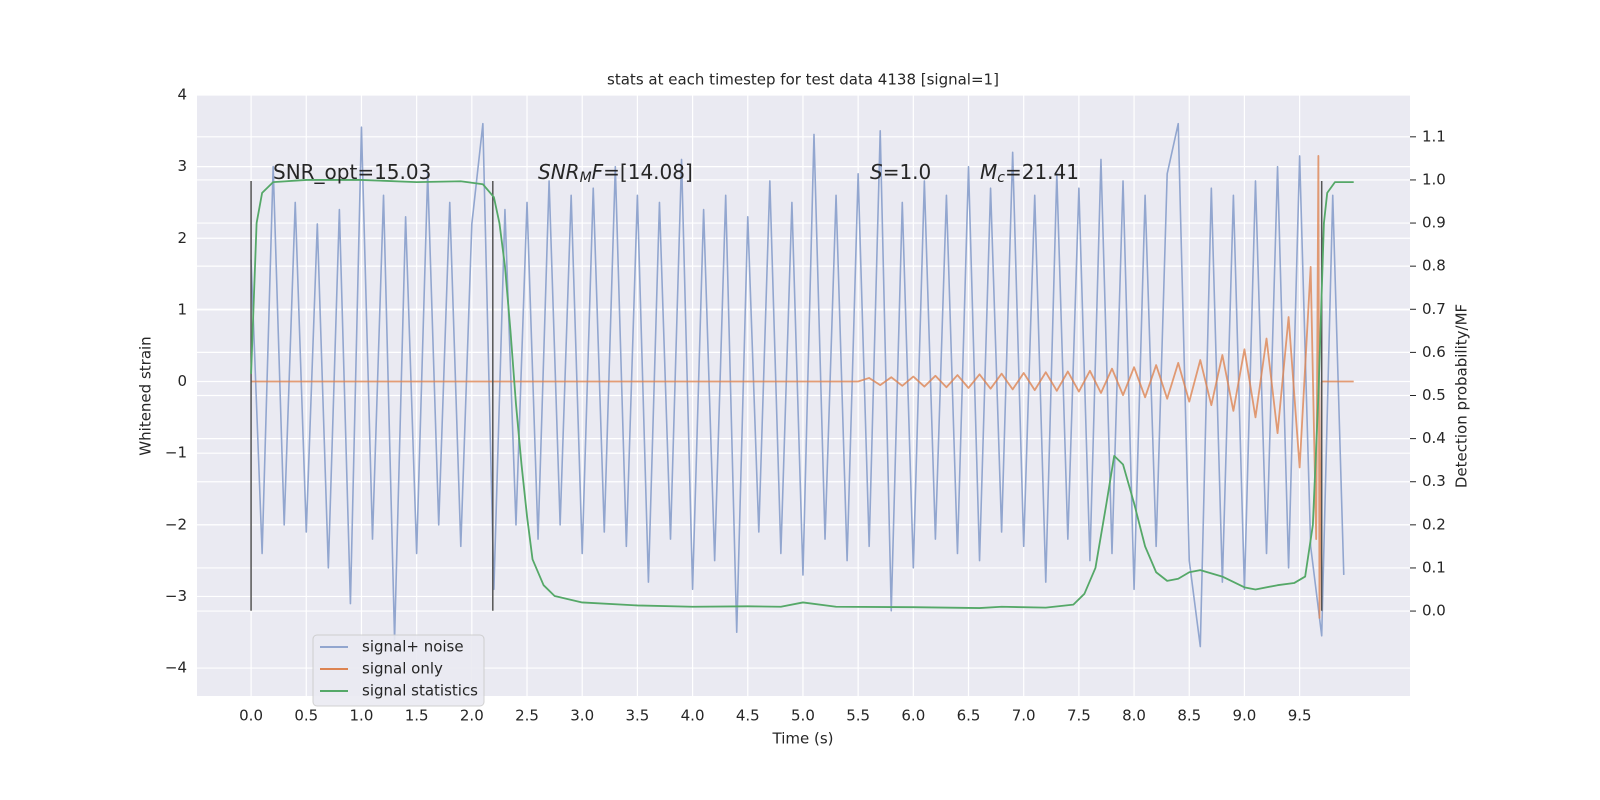 The width and height of the screenshot is (1600, 800). Describe the element at coordinates (176, 524) in the screenshot. I see `y-tick-label: −2` at that location.